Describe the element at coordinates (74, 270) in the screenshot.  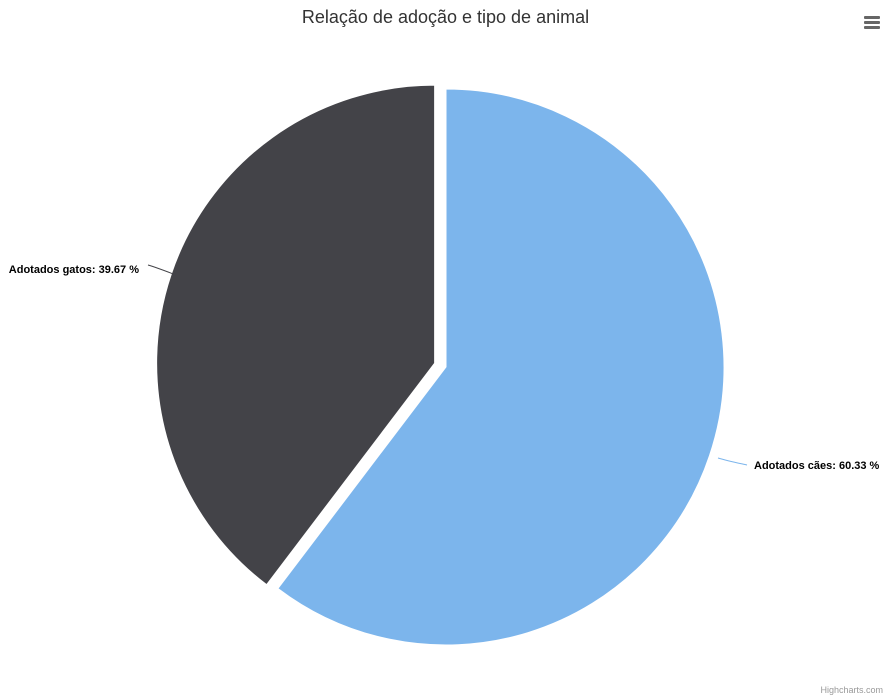
I see `data-label: Adotados gatos: 39.67 %` at that location.